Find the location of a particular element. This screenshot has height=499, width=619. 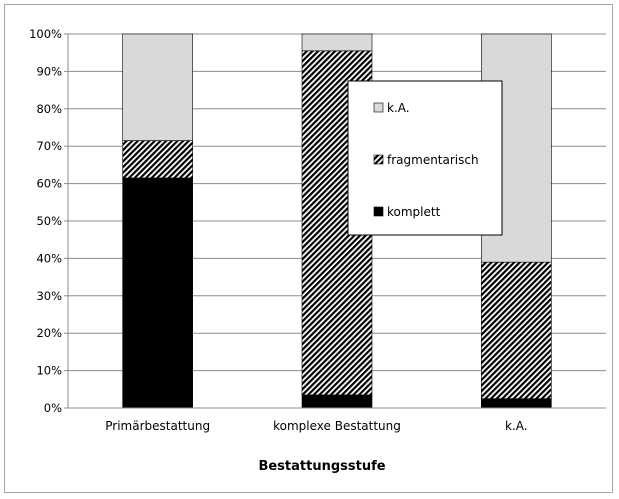

x-tick-label: komplexe Bestattung is located at coordinates (337, 426).